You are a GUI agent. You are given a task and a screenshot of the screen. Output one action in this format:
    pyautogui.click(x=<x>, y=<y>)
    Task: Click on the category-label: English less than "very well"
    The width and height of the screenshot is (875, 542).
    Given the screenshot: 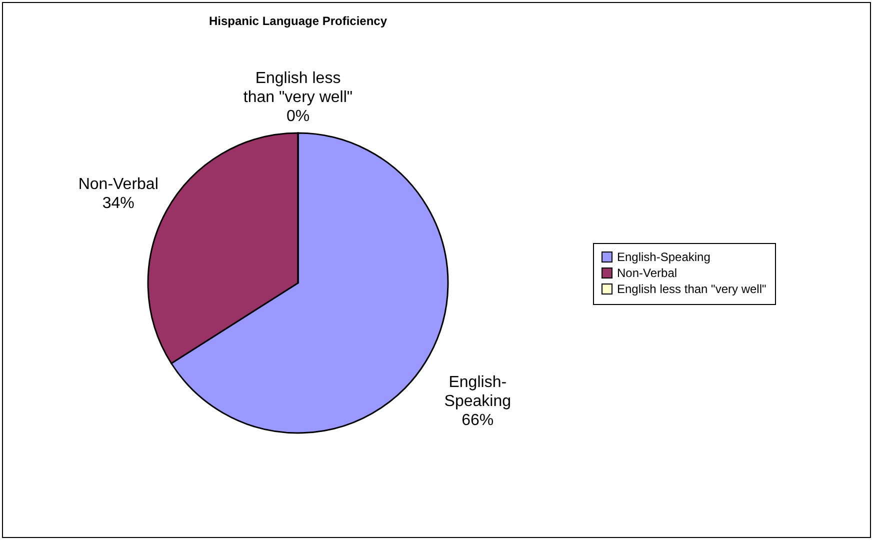 What is the action you would take?
    pyautogui.click(x=298, y=88)
    